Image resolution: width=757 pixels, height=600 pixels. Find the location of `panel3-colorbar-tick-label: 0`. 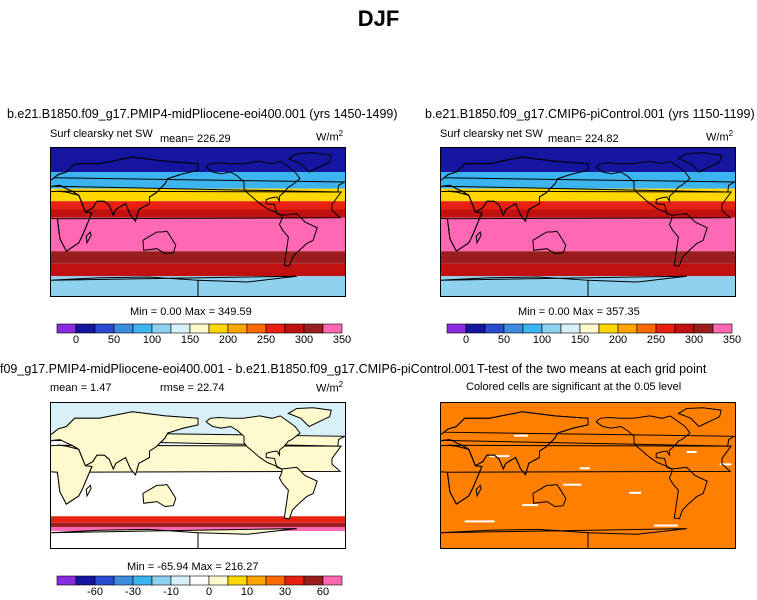

panel3-colorbar-tick-label: 0 is located at coordinates (209, 592).